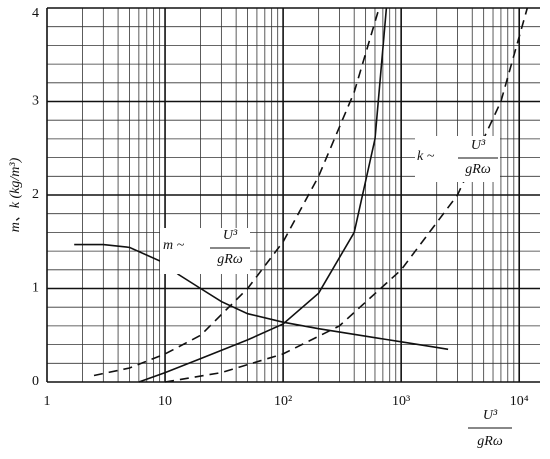 The width and height of the screenshot is (550, 459). What do you see at coordinates (490, 441) in the screenshot?
I see `x-axis-title-denominator: gRω` at bounding box center [490, 441].